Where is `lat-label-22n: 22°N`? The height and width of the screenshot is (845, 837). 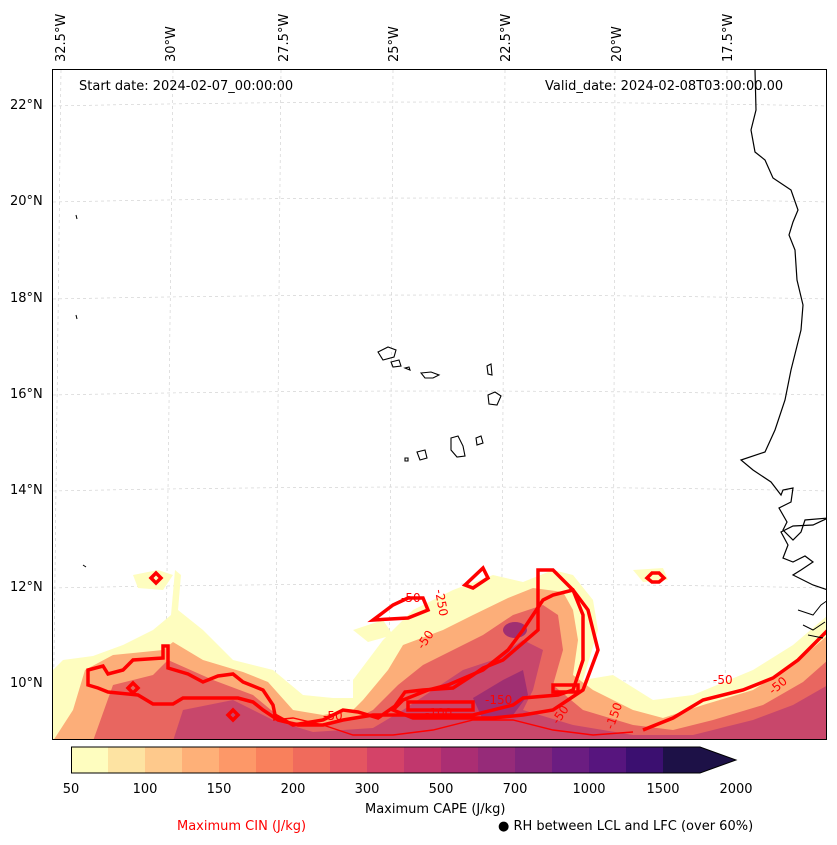
lat-label-22n: 22°N is located at coordinates (26, 105).